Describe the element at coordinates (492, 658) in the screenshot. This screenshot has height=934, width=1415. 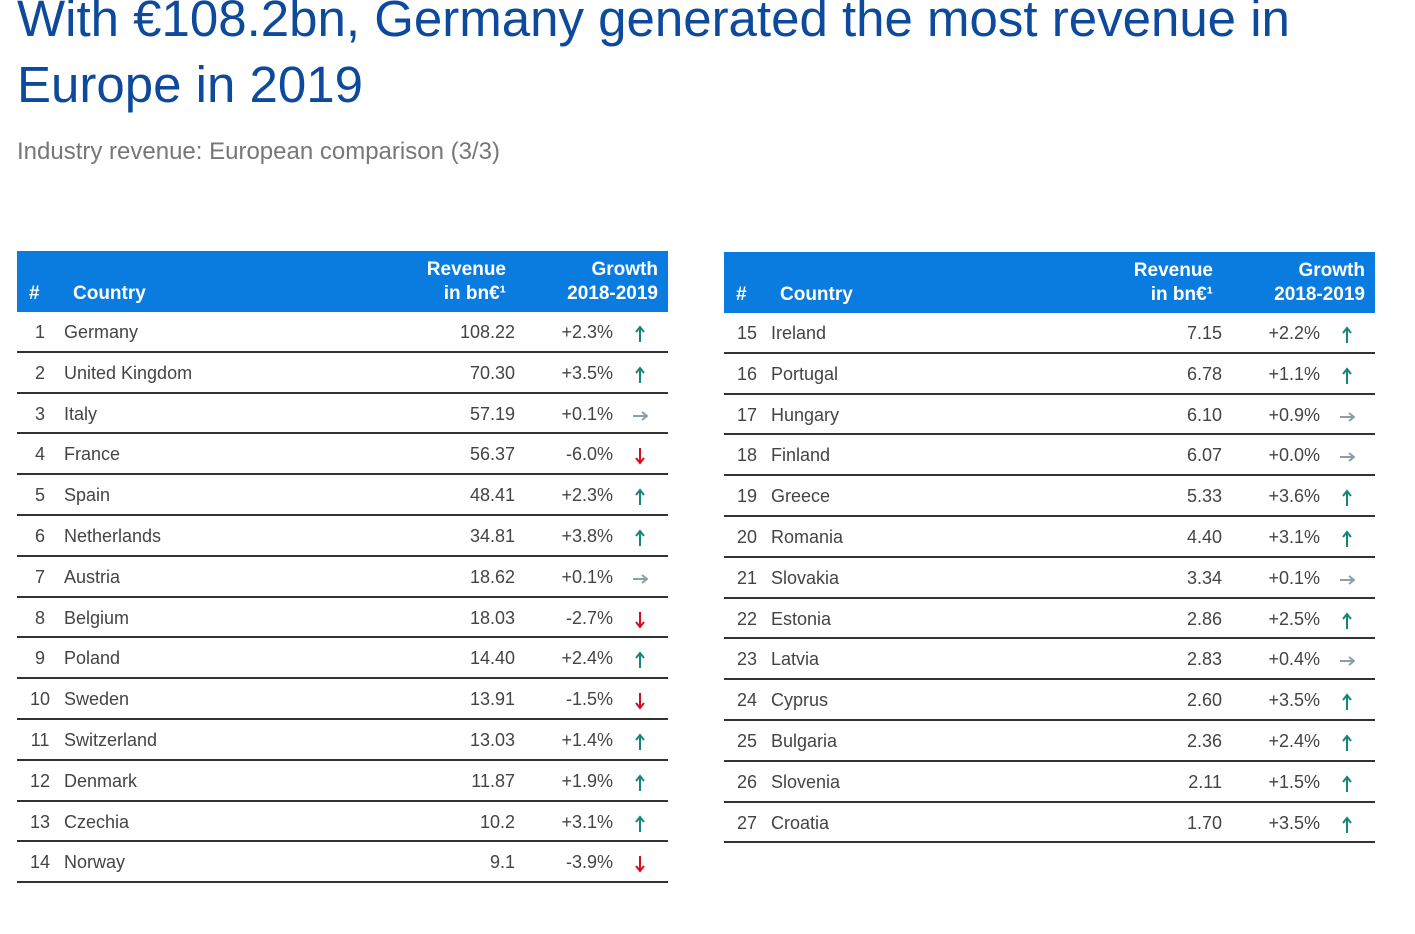
I see `cell-revenue: 14.40` at that location.